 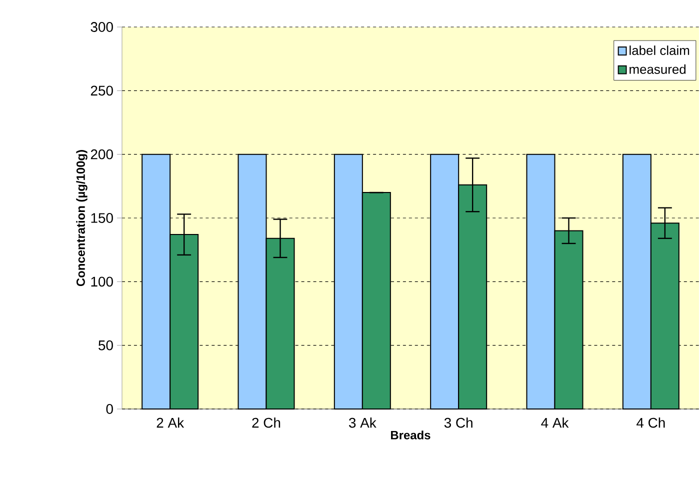 I want to click on y-tick-label: 250, so click(x=101, y=91).